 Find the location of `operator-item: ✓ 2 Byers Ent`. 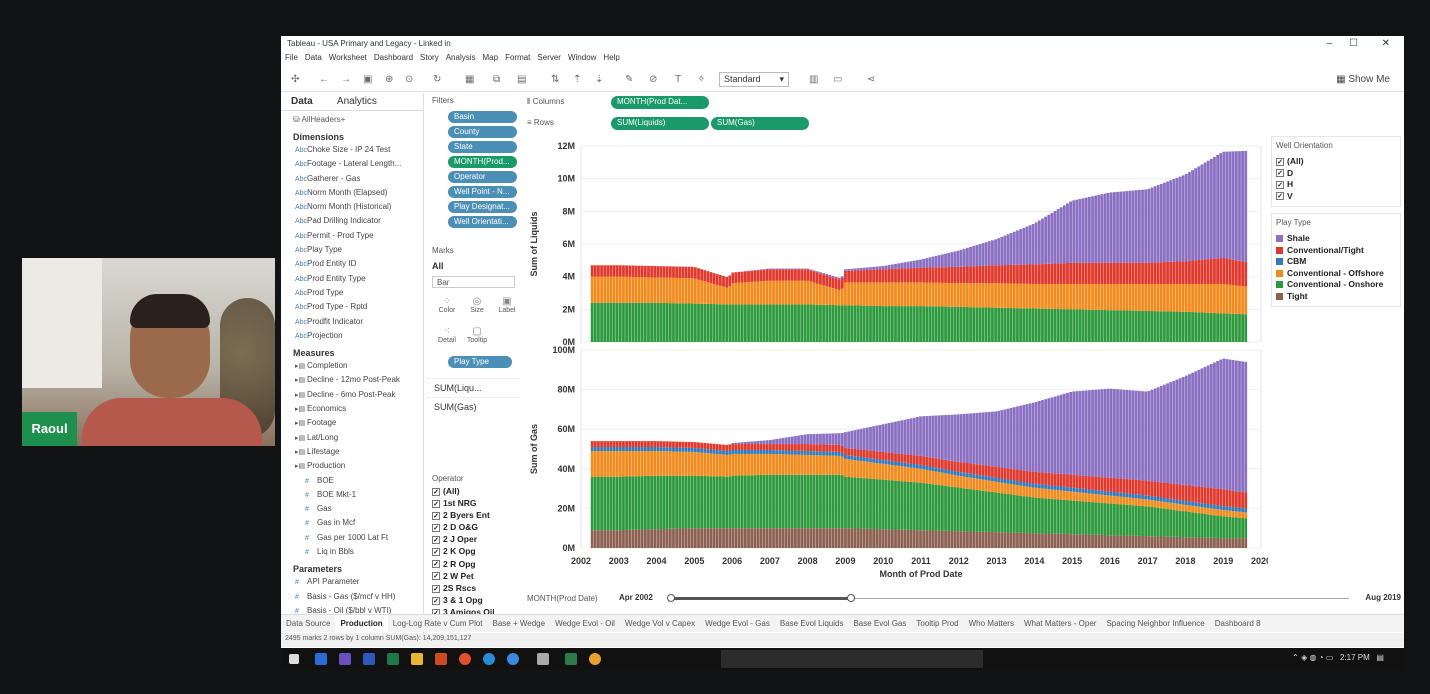

operator-item: ✓ 2 Byers Ent is located at coordinates (473, 516).